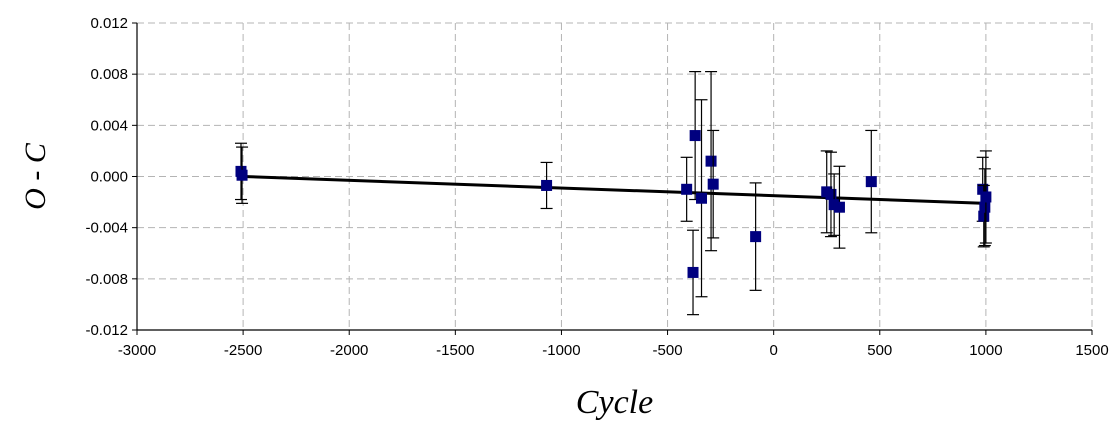 Image resolution: width=1120 pixels, height=424 pixels. Describe the element at coordinates (1091, 350) in the screenshot. I see `x-tick-label: 1500` at that location.